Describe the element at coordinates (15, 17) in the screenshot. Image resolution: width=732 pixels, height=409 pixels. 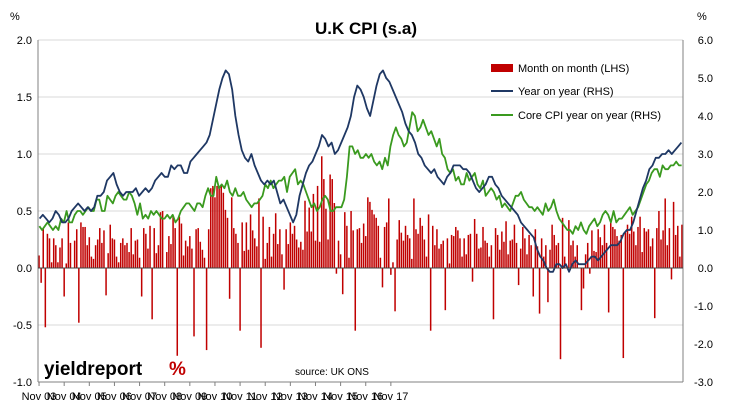
I see `left-axis-unit: %` at that location.